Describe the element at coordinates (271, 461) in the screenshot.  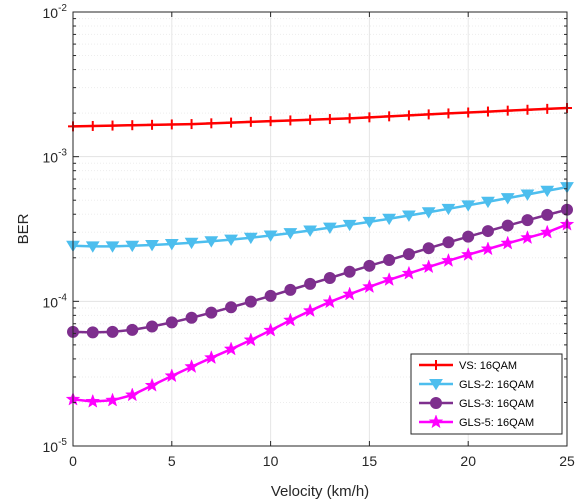
I see `x-tick-label: 10` at that location.